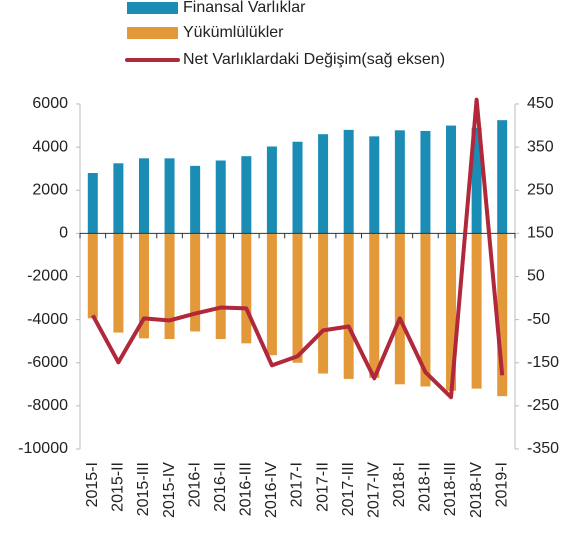 This screenshot has width=574, height=533. What do you see at coordinates (169, 490) in the screenshot?
I see `x-tick-label: 2015-IV` at bounding box center [169, 490].